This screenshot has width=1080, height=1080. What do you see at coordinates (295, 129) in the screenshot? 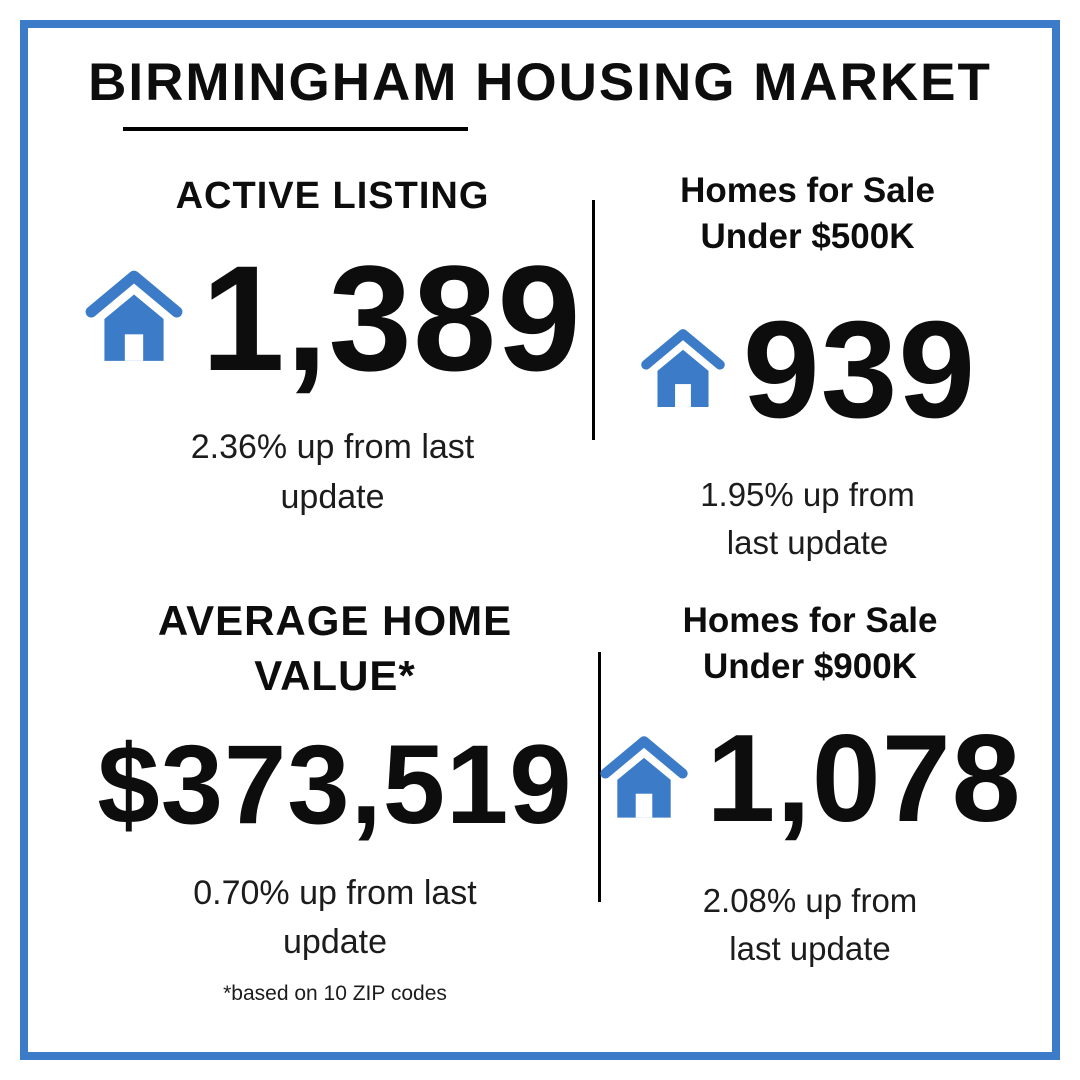
I see `title-underline` at bounding box center [295, 129].